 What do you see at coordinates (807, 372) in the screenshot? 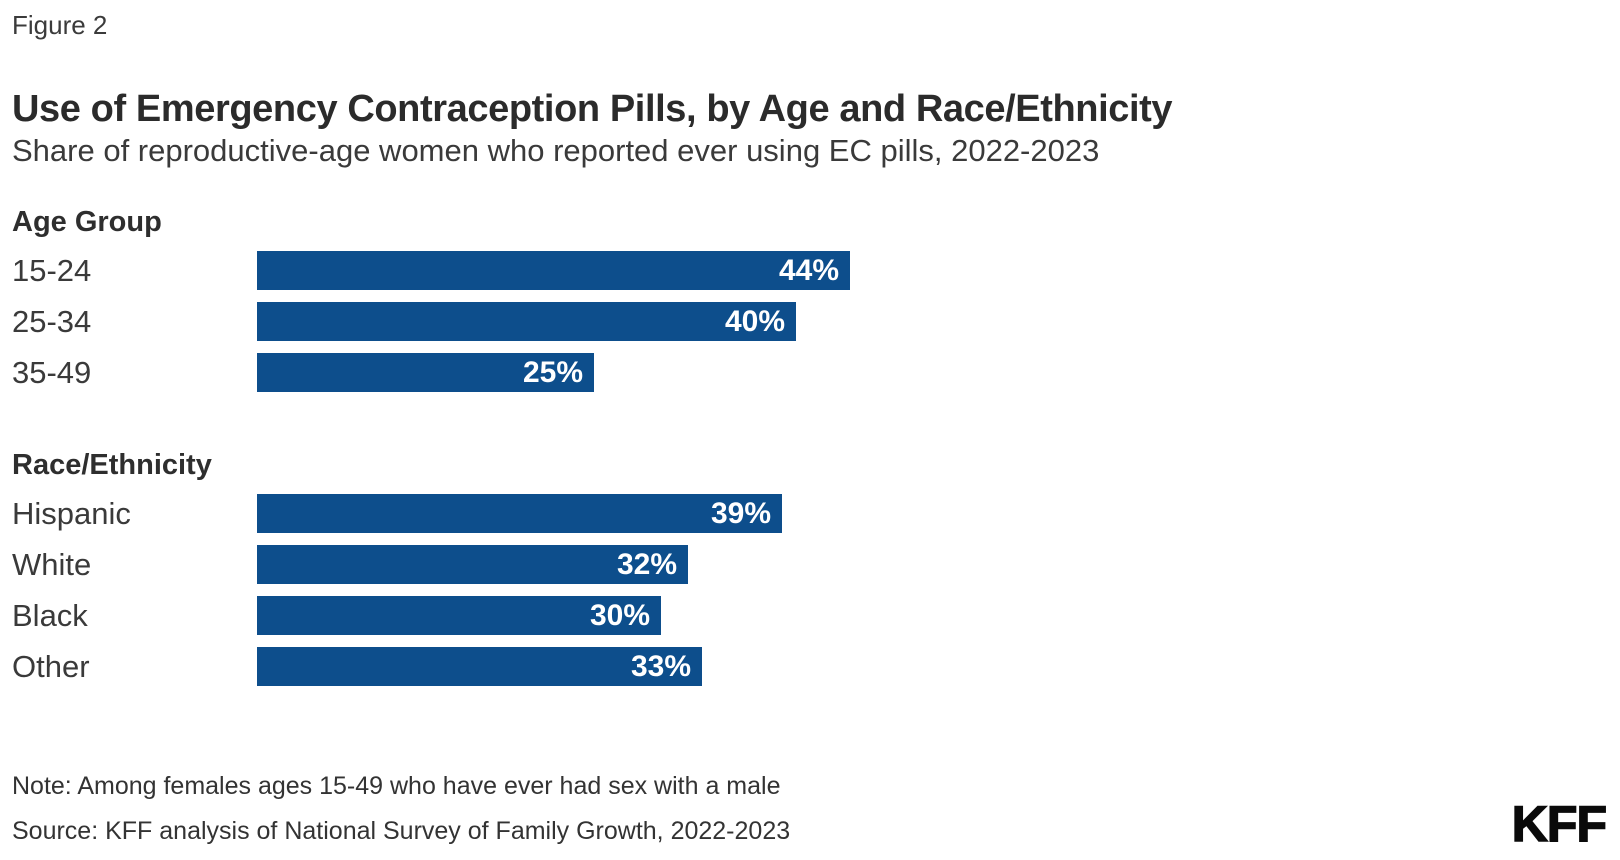
I see `bar-row: 35-49 25%` at bounding box center [807, 372].